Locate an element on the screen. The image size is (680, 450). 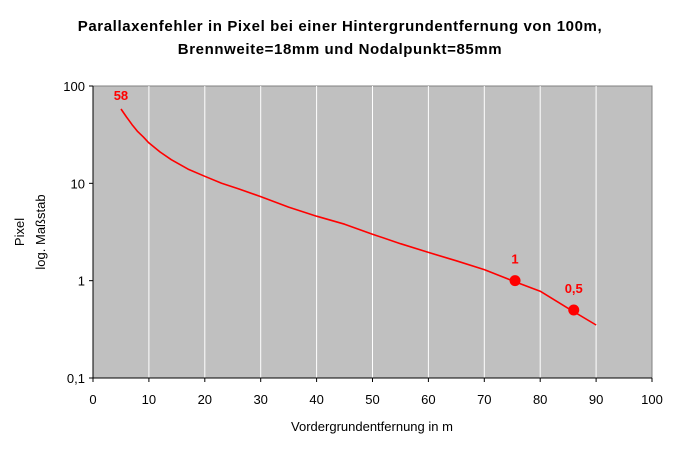
y-axis-label: Pixel is located at coordinates (19, 232).